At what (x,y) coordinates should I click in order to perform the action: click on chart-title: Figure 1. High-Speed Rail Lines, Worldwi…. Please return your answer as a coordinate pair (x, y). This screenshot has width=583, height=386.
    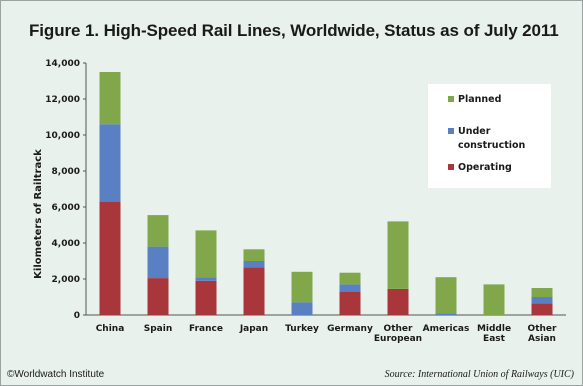
    Looking at the image, I should click on (294, 30).